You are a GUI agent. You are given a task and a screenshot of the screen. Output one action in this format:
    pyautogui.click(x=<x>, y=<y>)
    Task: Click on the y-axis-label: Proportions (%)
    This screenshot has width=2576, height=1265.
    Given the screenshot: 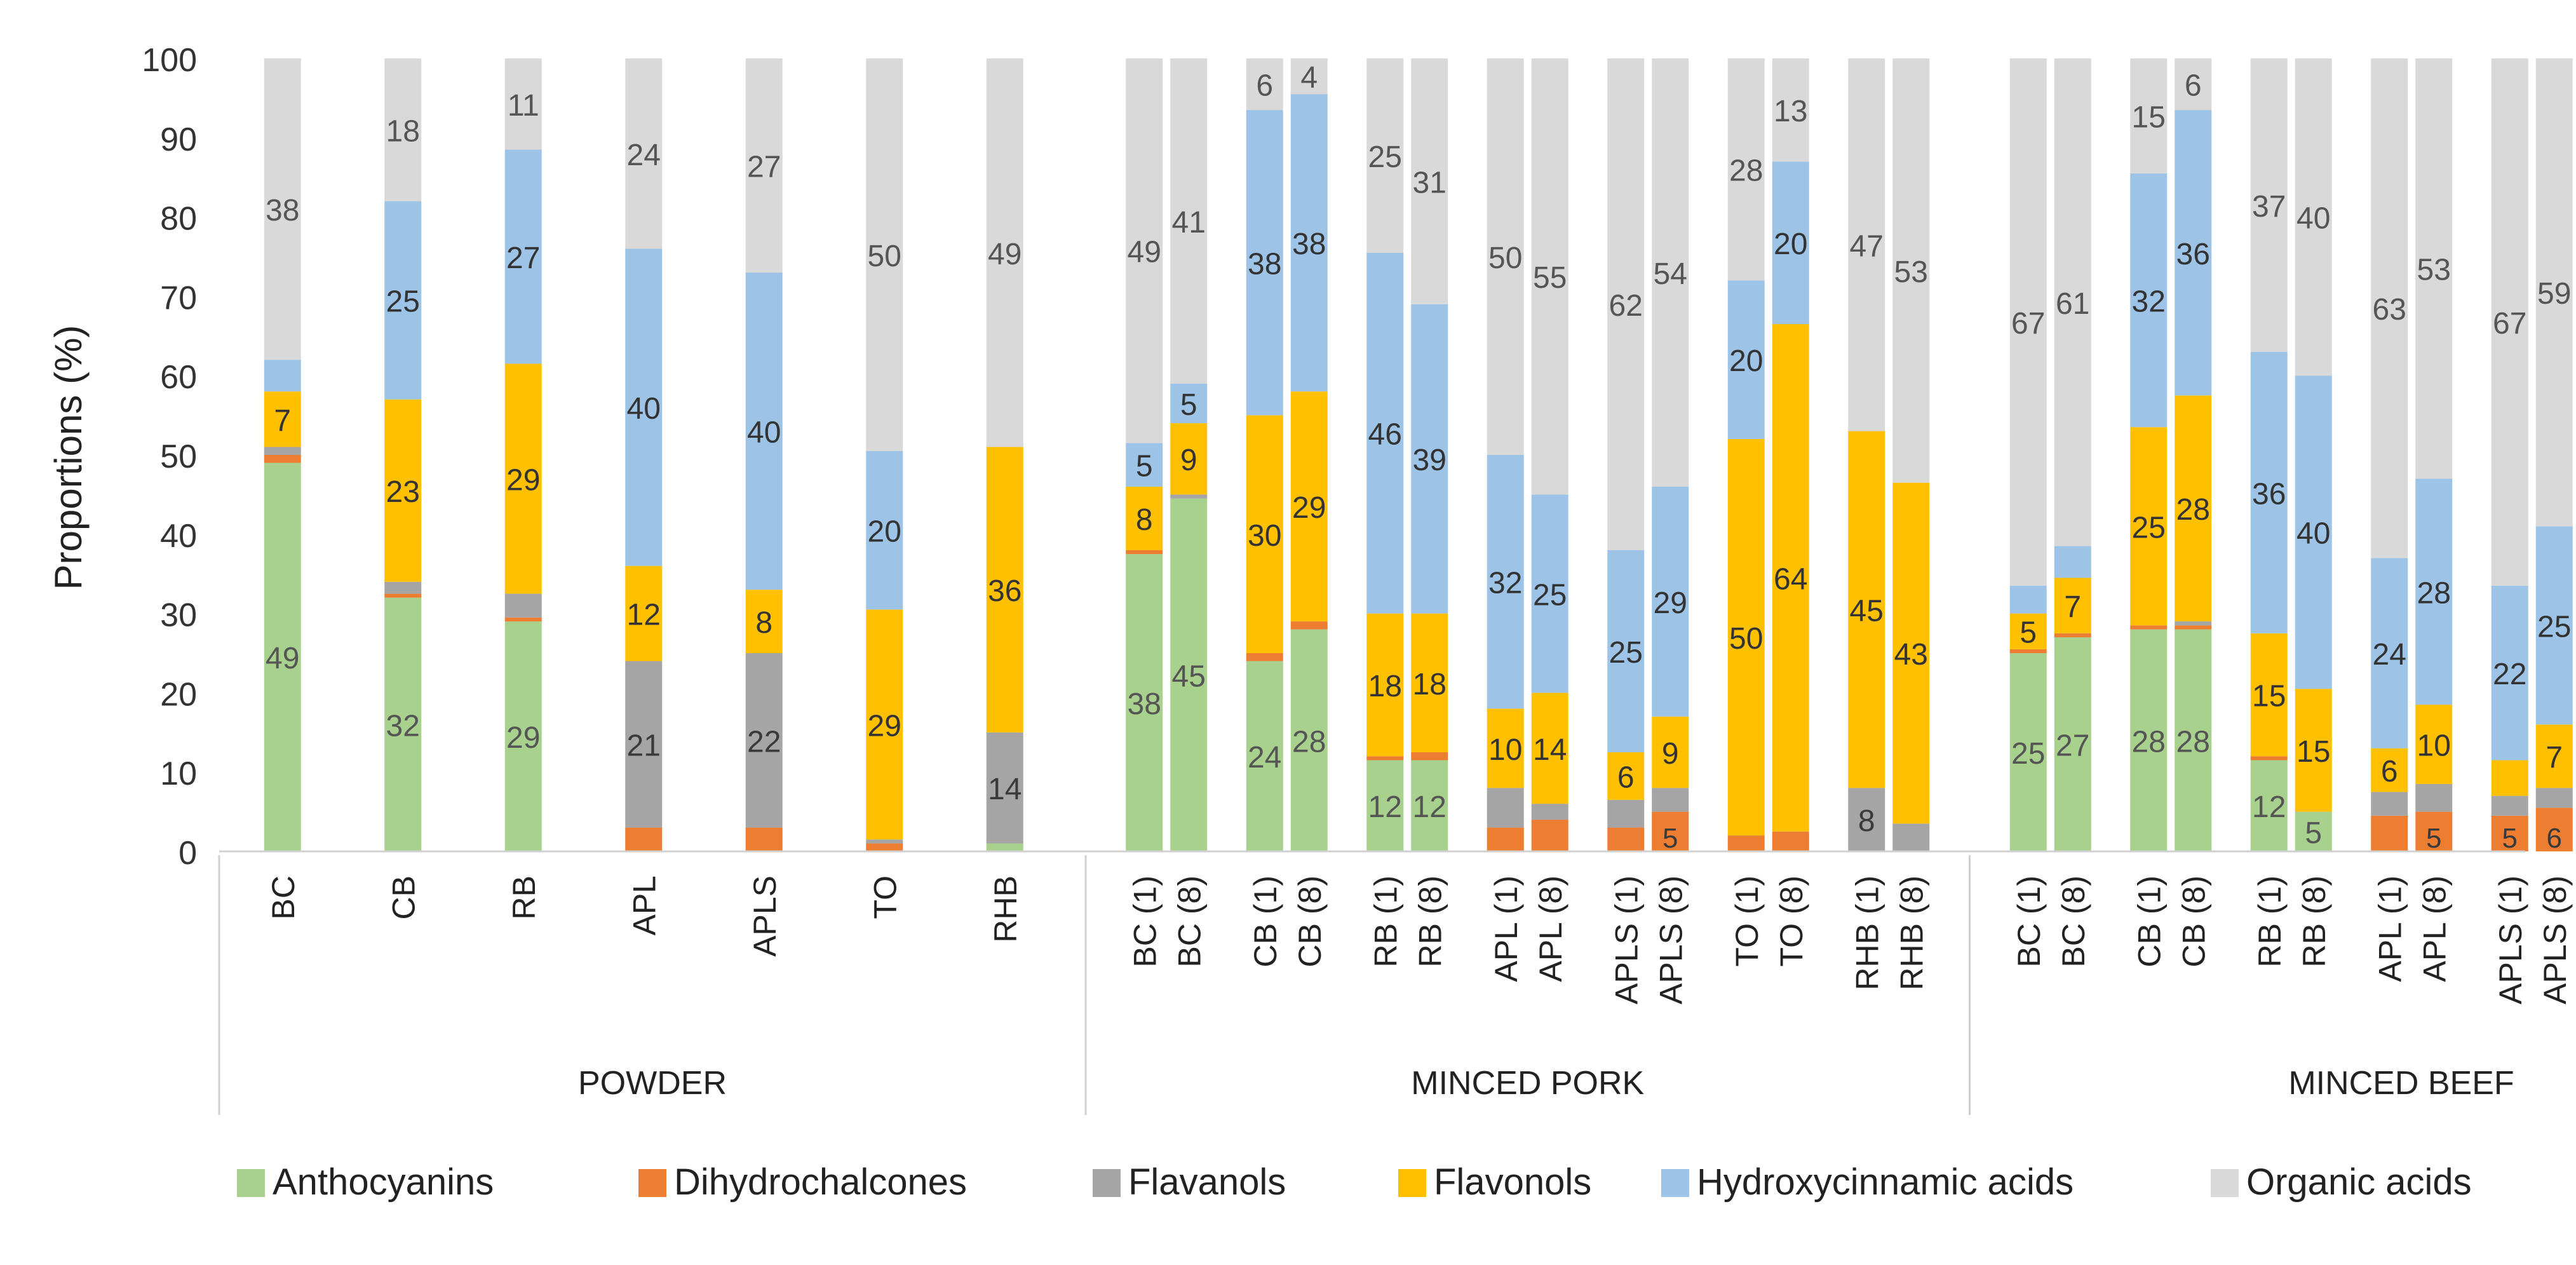 What is the action you would take?
    pyautogui.click(x=68, y=458)
    